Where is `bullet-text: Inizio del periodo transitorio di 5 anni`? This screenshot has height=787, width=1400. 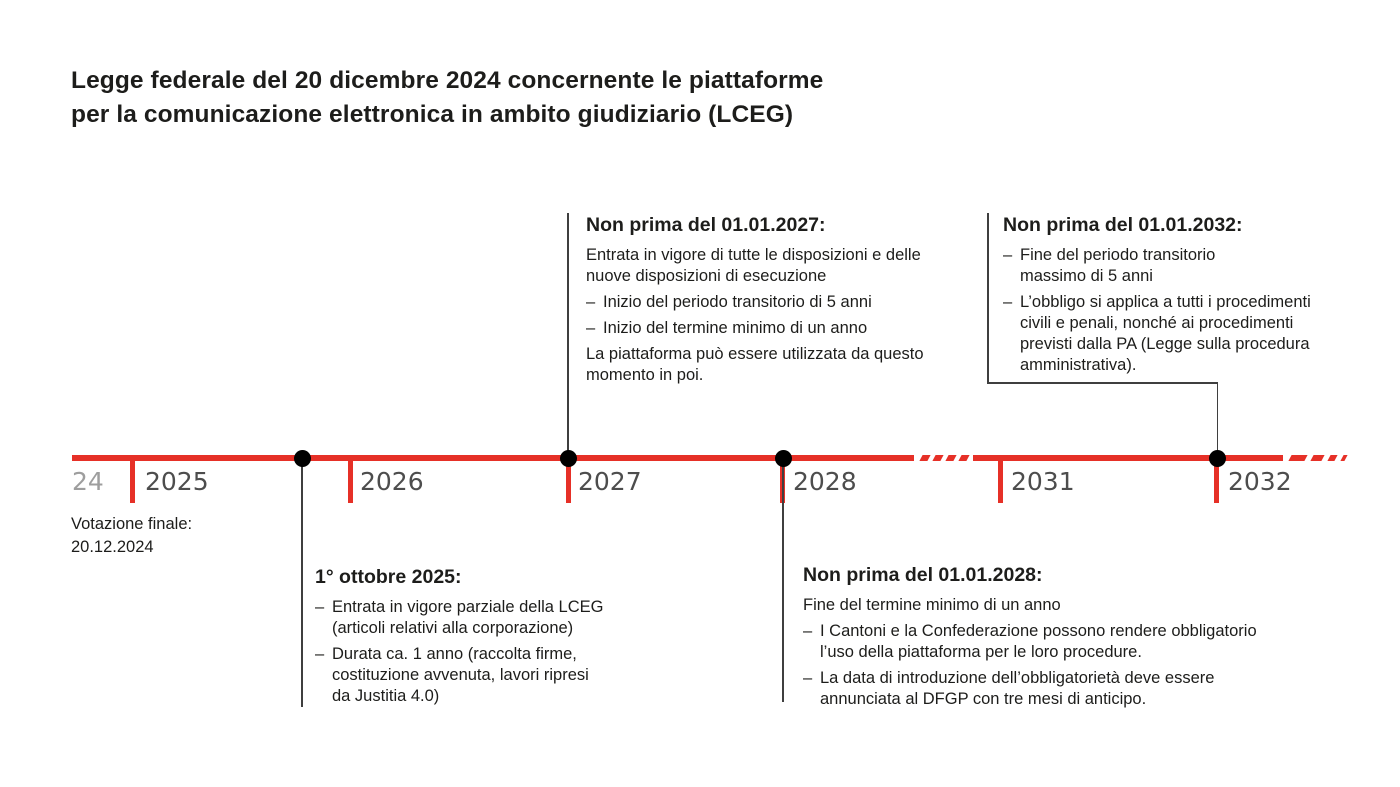 bullet-text: Inizio del periodo transitorio di 5 anni is located at coordinates (737, 302).